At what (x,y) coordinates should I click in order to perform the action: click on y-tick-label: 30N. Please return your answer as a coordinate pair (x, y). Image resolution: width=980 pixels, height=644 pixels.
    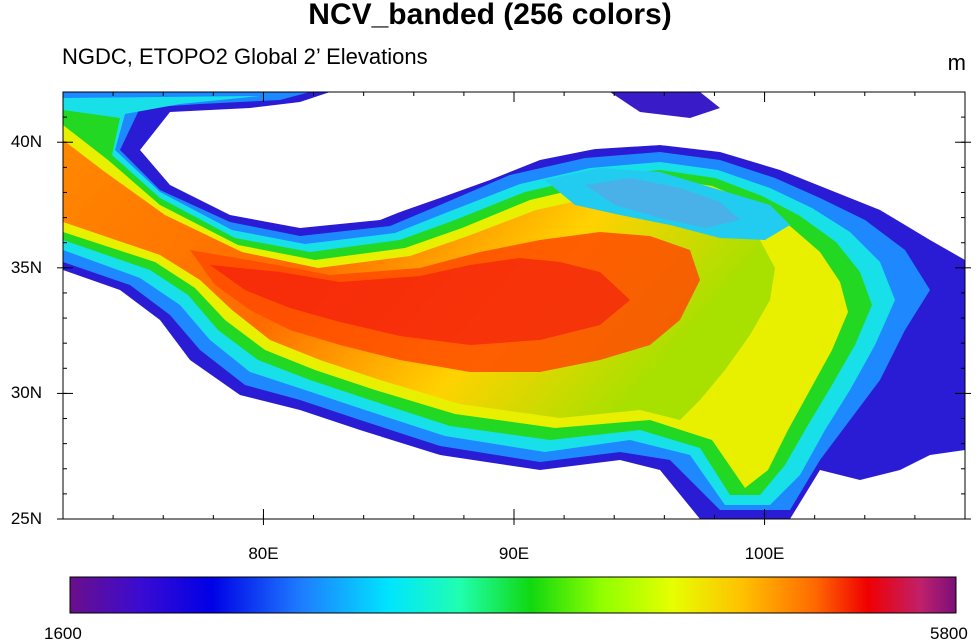
    Looking at the image, I should click on (26, 393).